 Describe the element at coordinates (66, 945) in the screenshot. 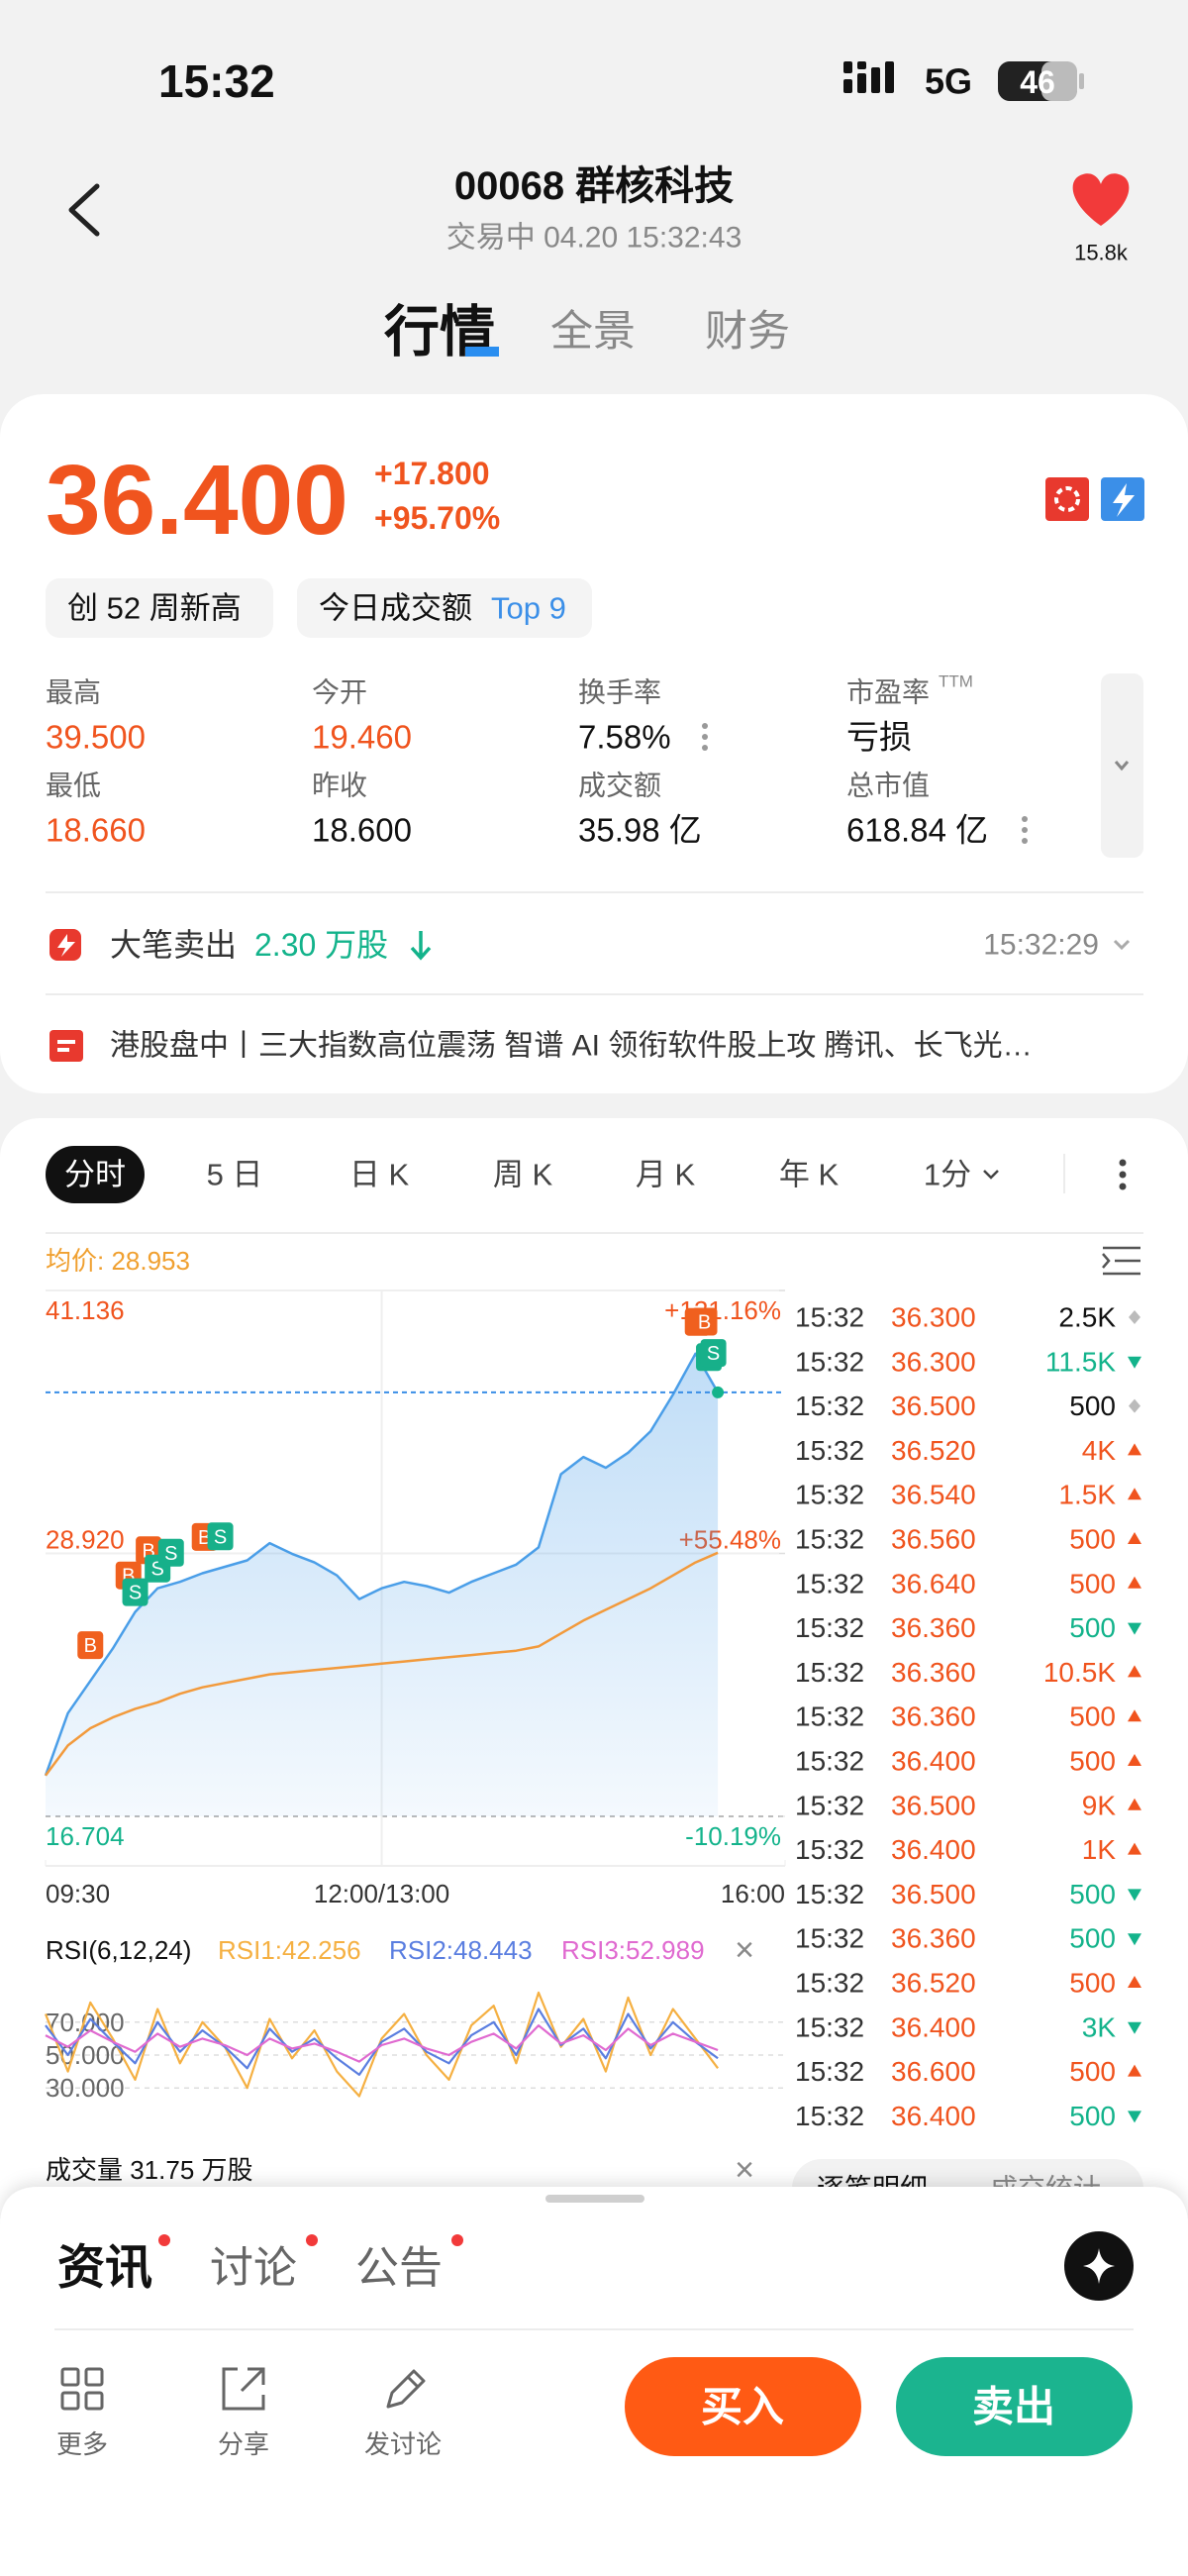

I see `alert-icon-bolt` at that location.